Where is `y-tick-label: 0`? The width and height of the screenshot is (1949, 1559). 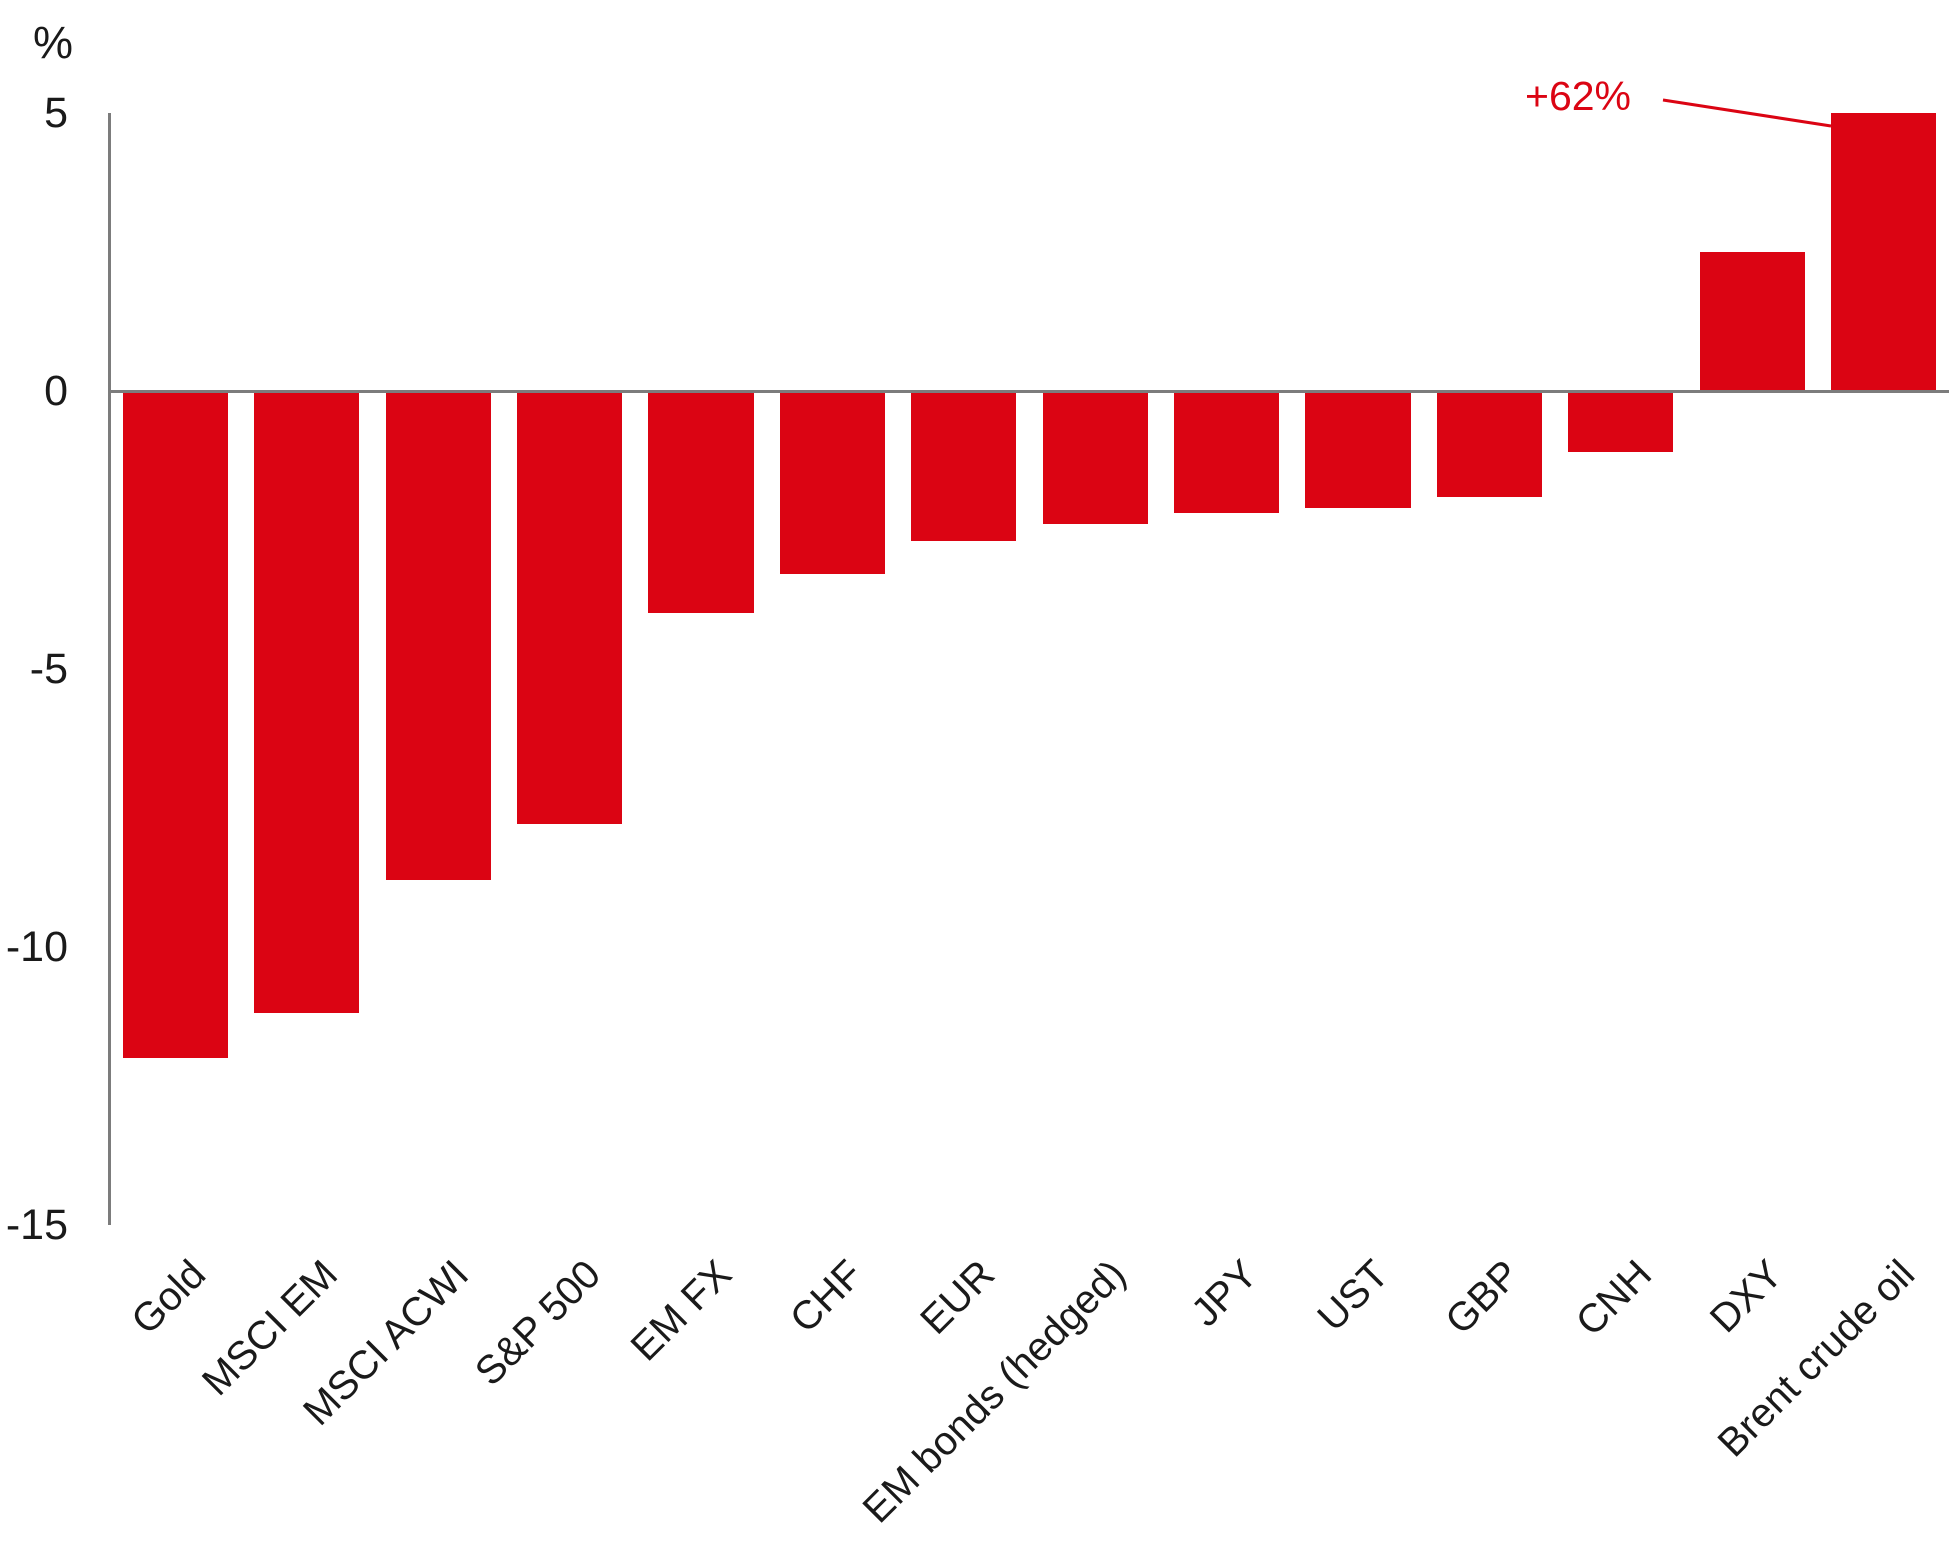
y-tick-label: 0 is located at coordinates (56, 391).